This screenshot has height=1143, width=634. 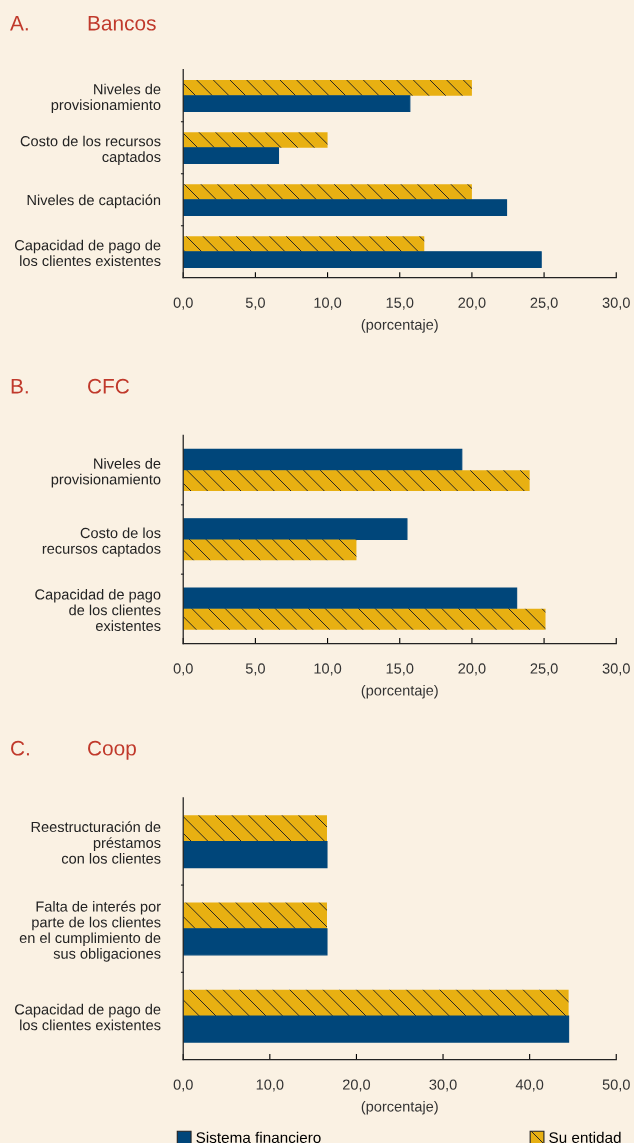 What do you see at coordinates (94, 201) in the screenshot?
I see `y-tick-label: Niveles de captación` at bounding box center [94, 201].